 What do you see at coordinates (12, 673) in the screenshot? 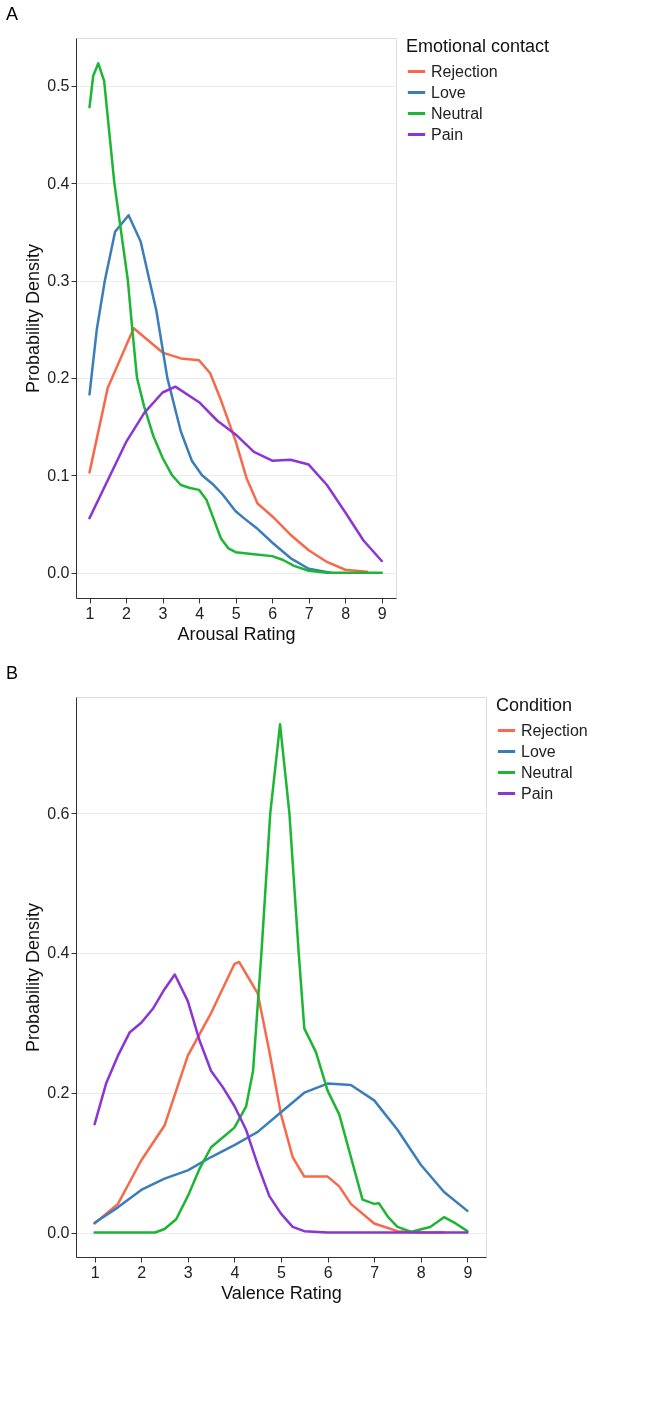
I see `chart-title: B` at bounding box center [12, 673].